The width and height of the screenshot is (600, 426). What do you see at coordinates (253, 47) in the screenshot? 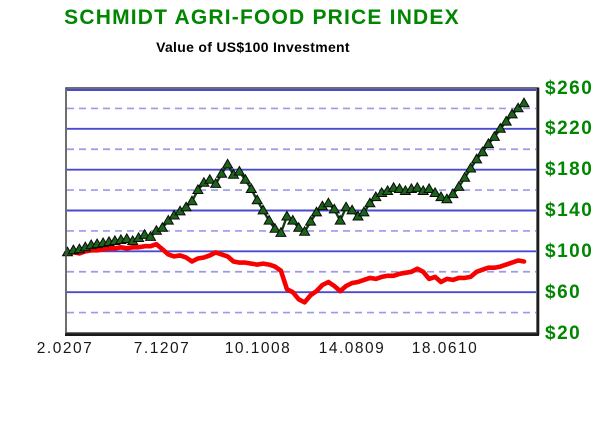
I see `chart-subtitle: Value of US$100 Investment` at bounding box center [253, 47].